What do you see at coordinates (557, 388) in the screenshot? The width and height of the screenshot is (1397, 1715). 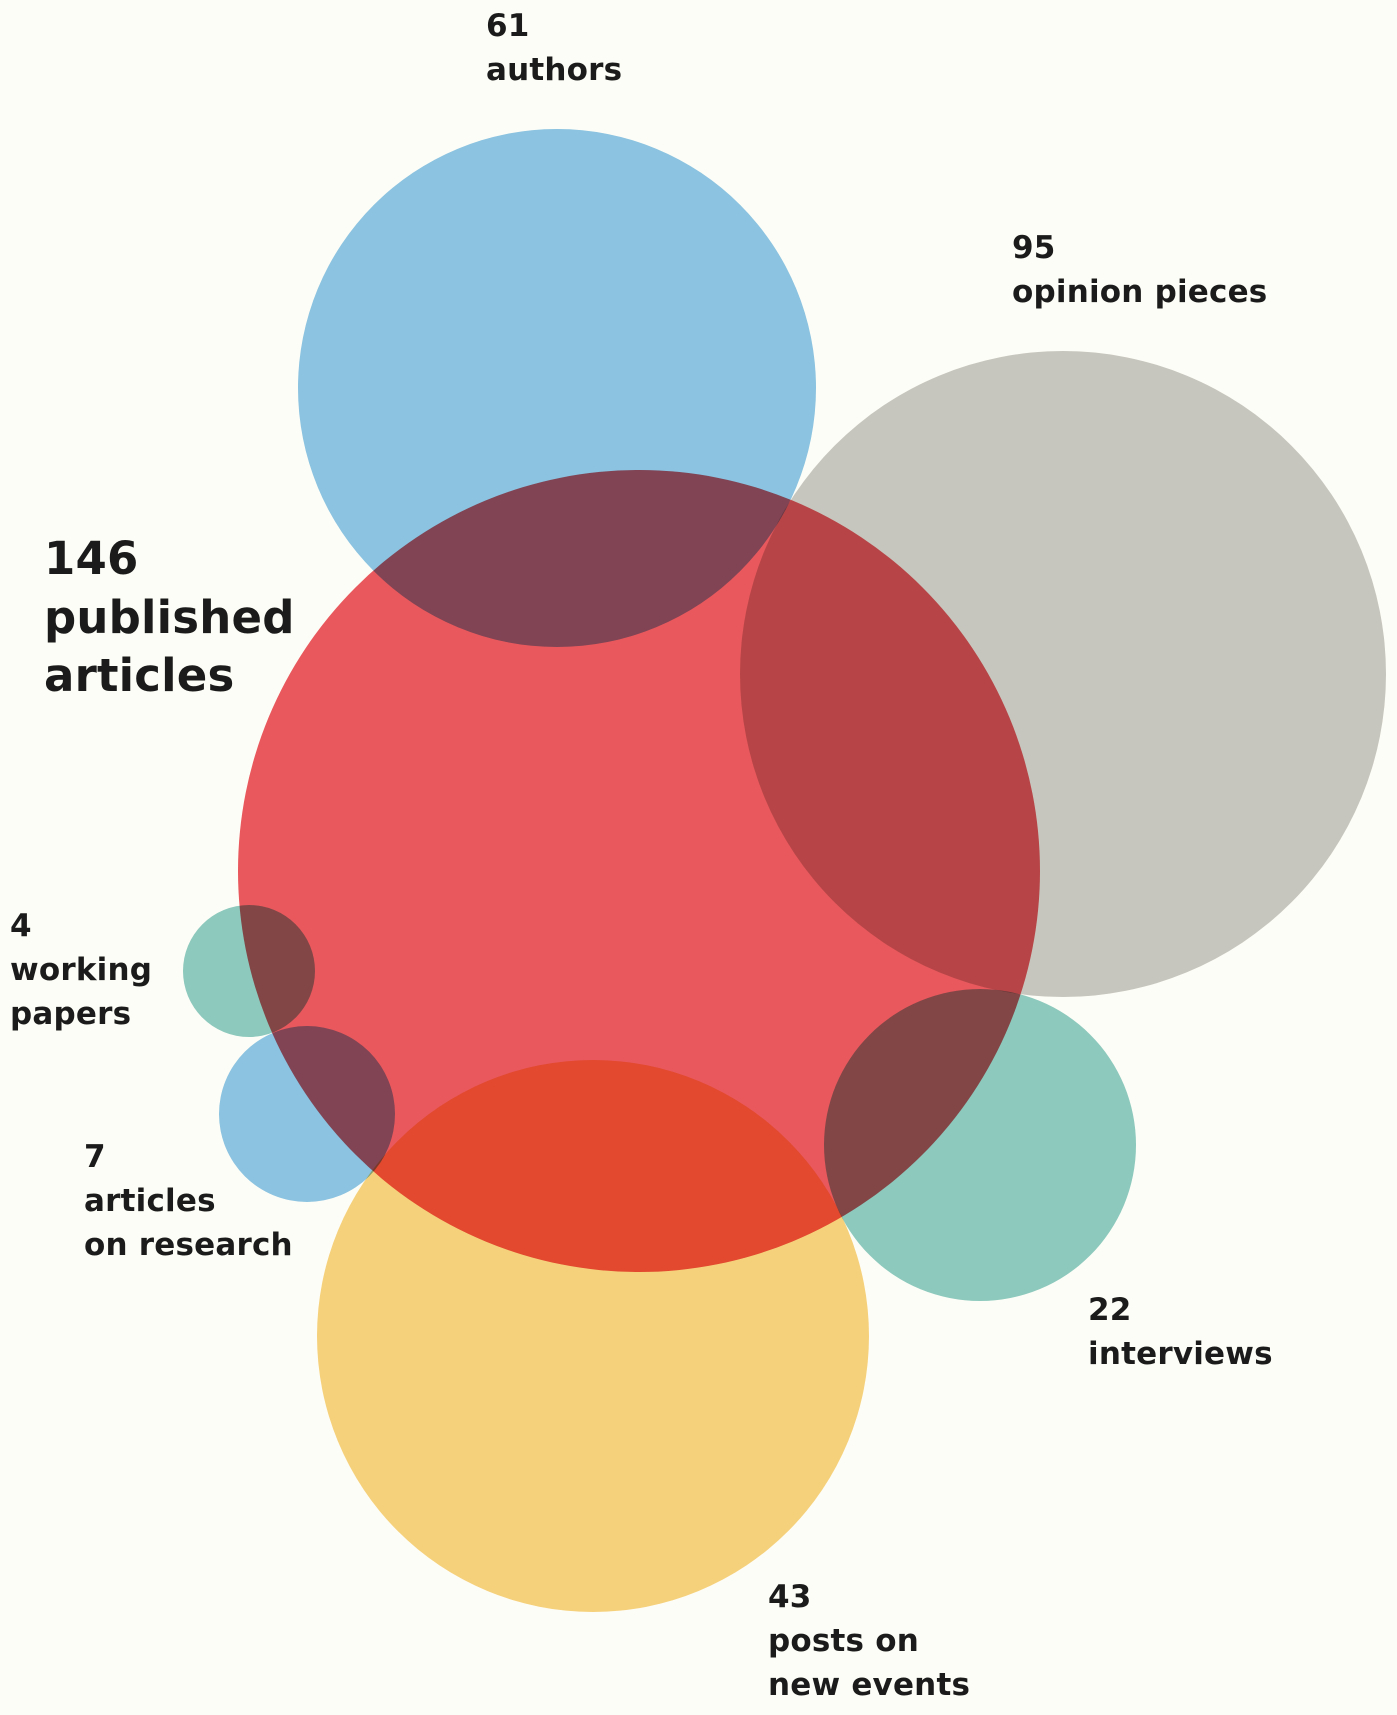 I see `bubble-authors` at bounding box center [557, 388].